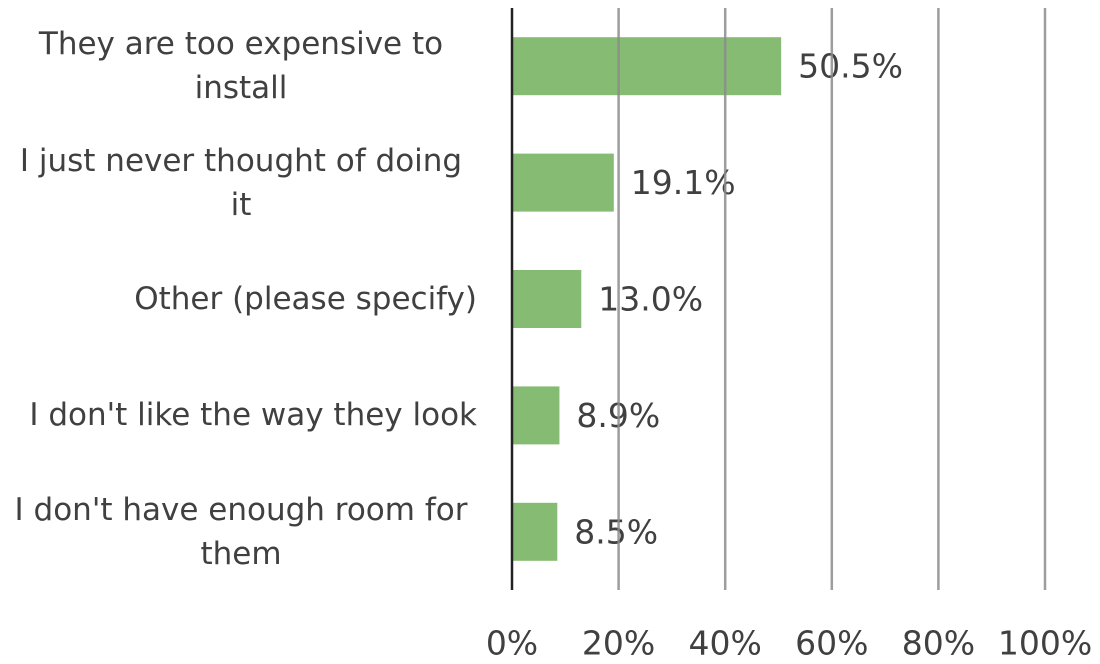 Image resolution: width=1100 pixels, height=664 pixels. I want to click on category-label-box: I don't like the way they look, so click(241, 415).